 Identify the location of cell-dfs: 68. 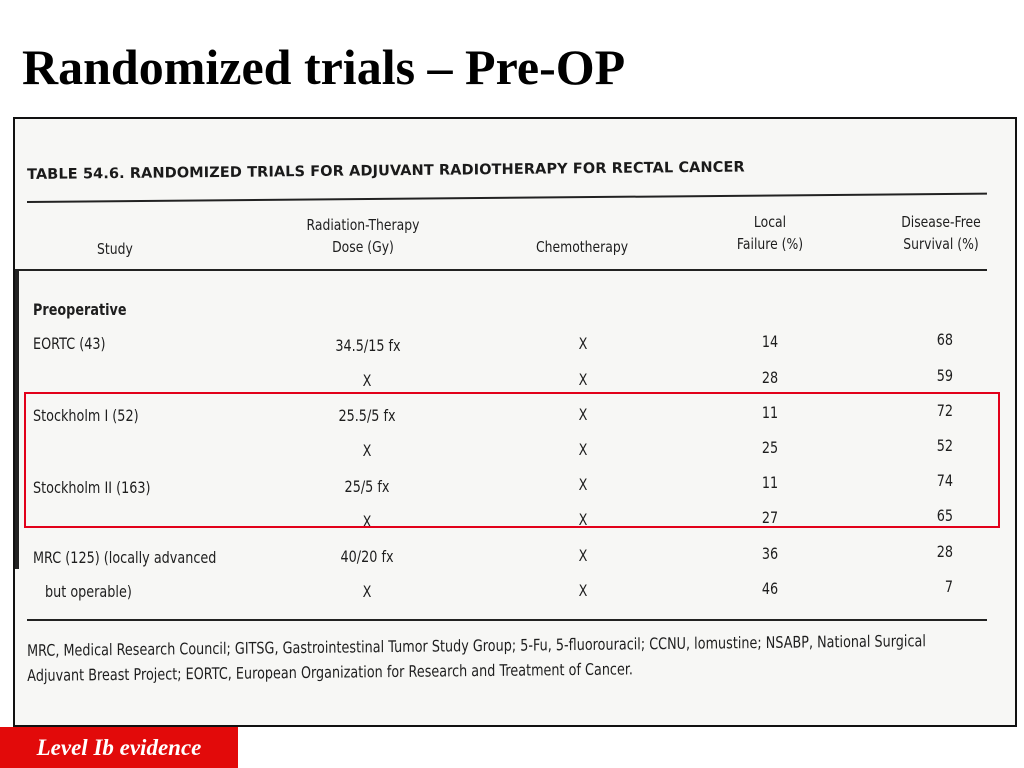
(945, 340).